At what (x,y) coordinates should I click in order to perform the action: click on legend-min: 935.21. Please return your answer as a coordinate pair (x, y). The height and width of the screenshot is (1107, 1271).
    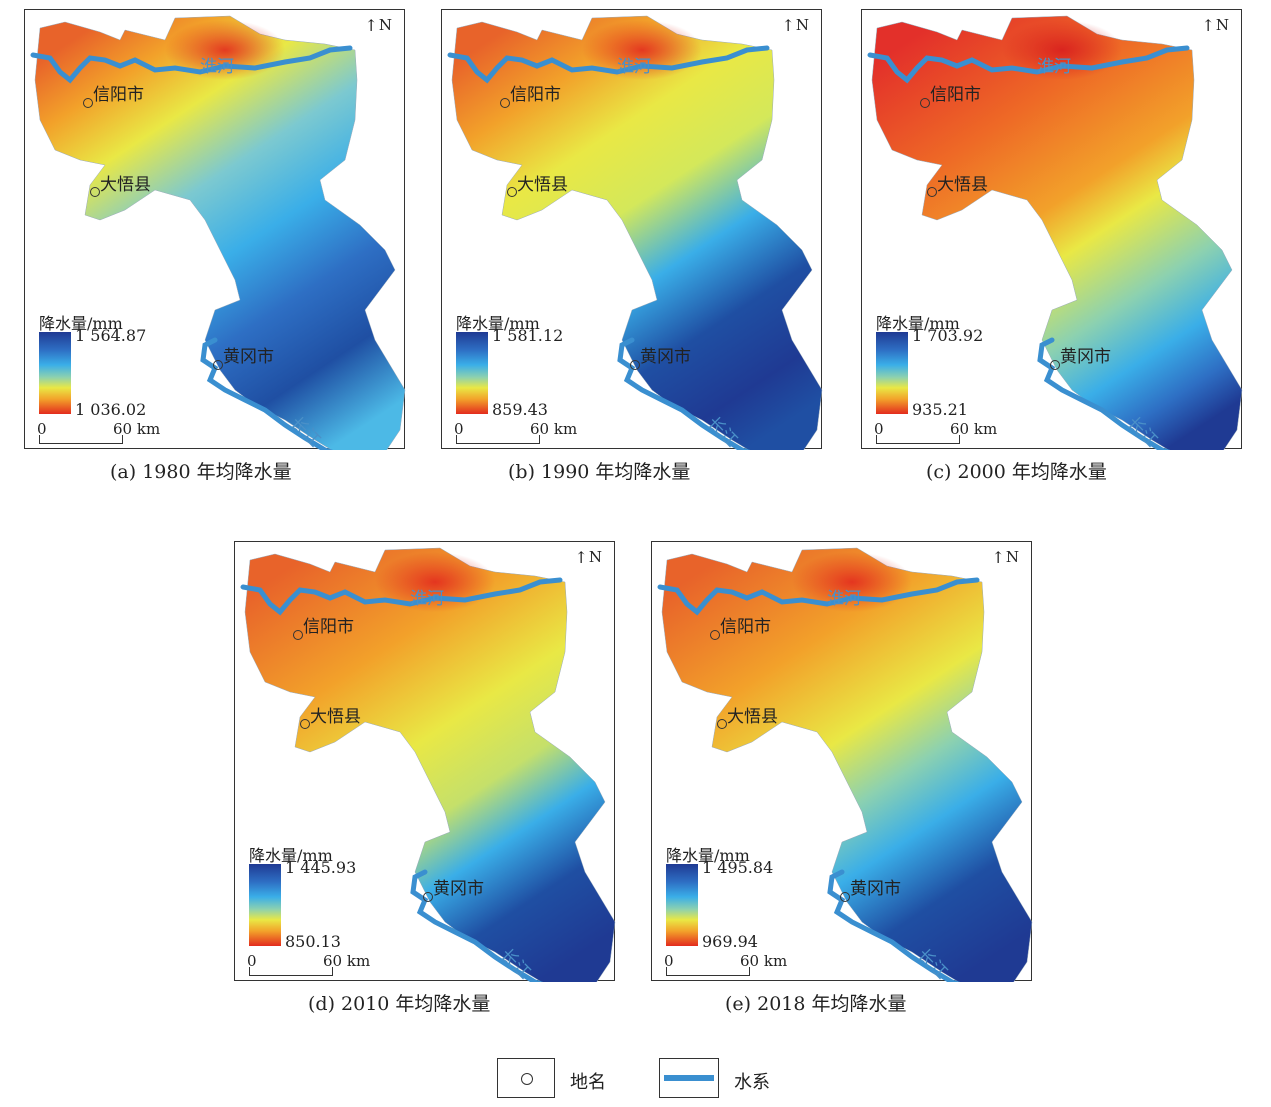
    Looking at the image, I should click on (940, 409).